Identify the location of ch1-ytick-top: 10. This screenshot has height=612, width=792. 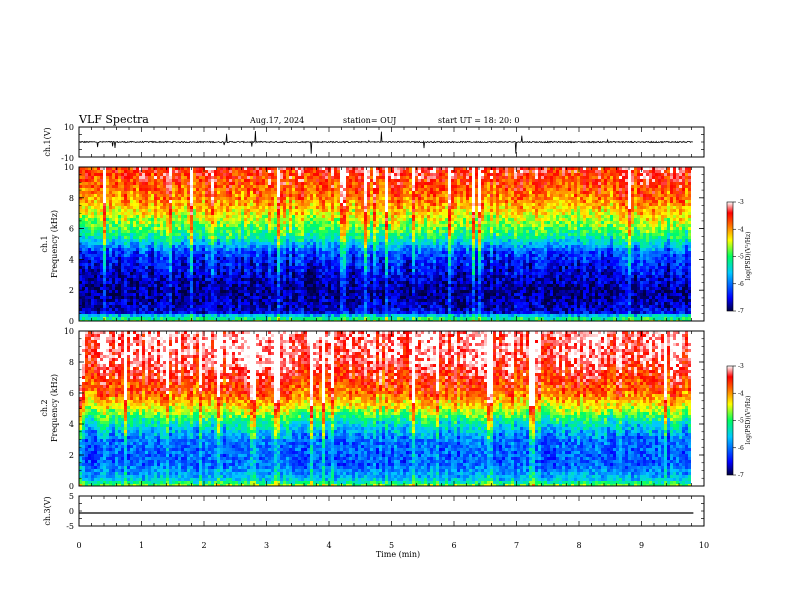
(69, 127).